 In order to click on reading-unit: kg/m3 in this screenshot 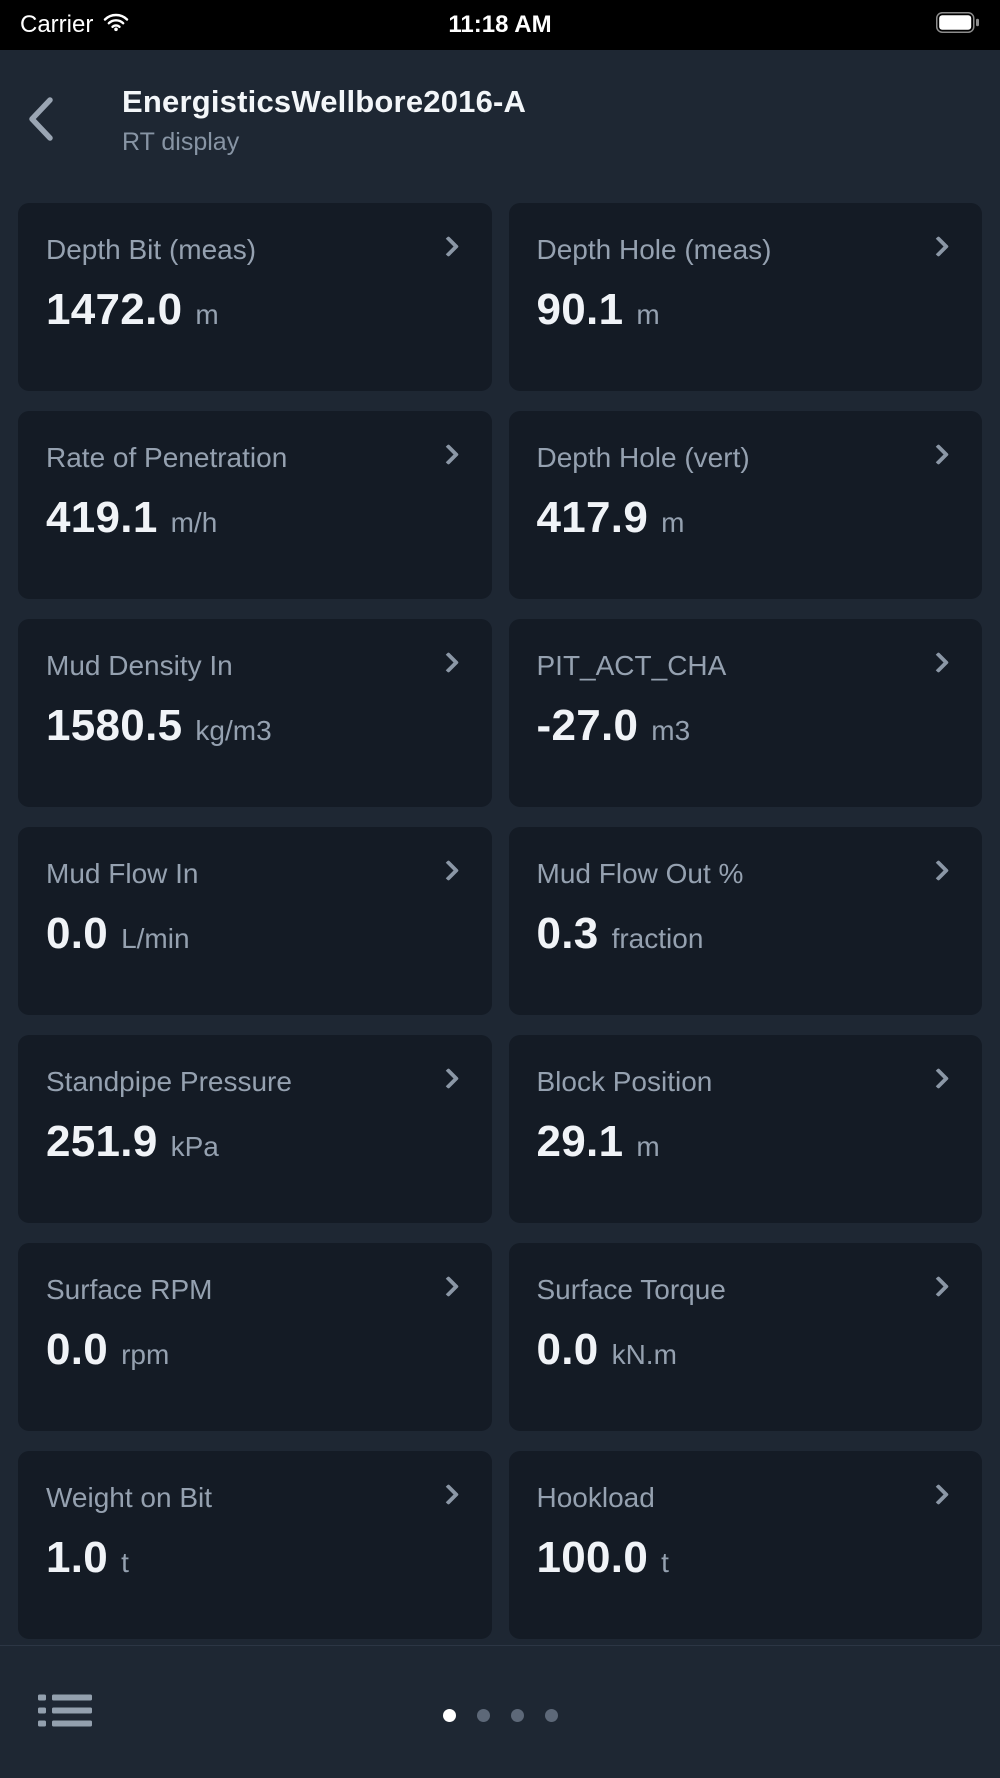, I will do `click(233, 730)`.